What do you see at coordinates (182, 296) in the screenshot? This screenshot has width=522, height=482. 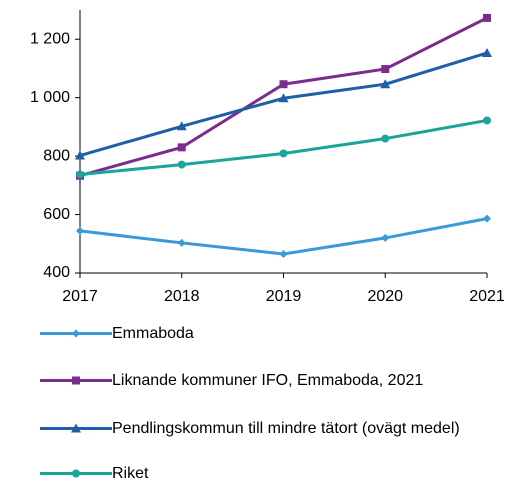 I see `x-tick-label: 2018` at bounding box center [182, 296].